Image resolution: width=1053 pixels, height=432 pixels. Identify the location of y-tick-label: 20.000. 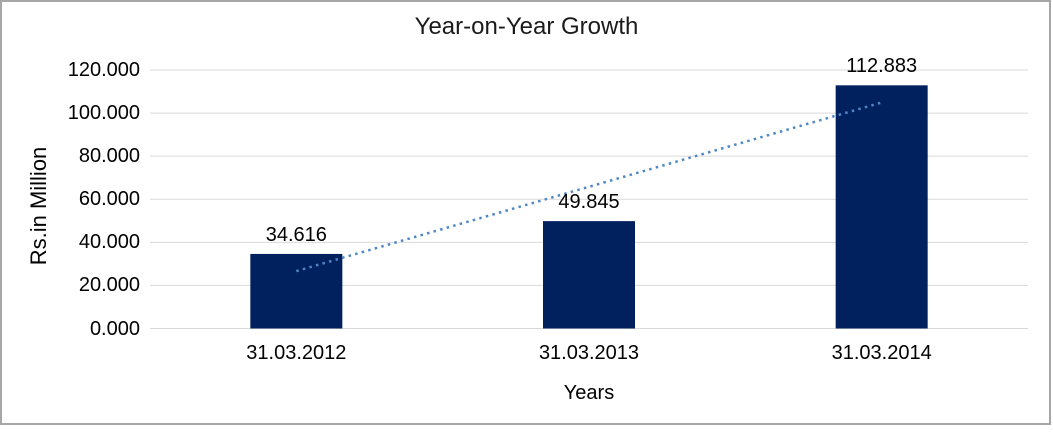
(109, 285).